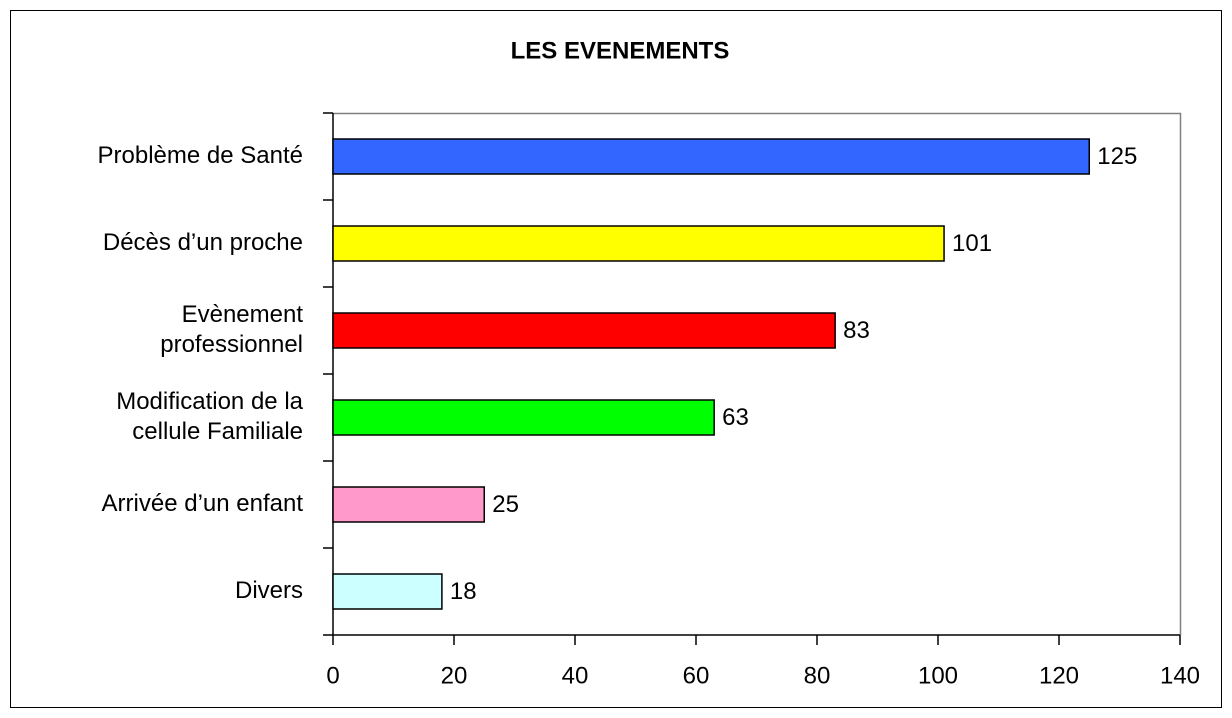 The image size is (1232, 718). Describe the element at coordinates (463, 591) in the screenshot. I see `value-label: 18` at that location.